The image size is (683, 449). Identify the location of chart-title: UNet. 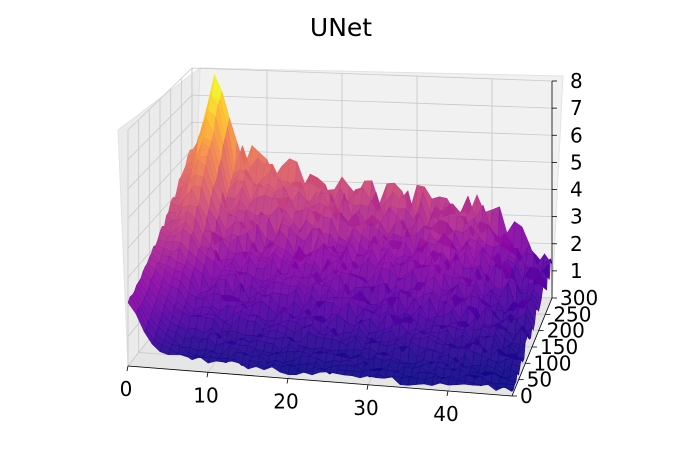
(341, 27).